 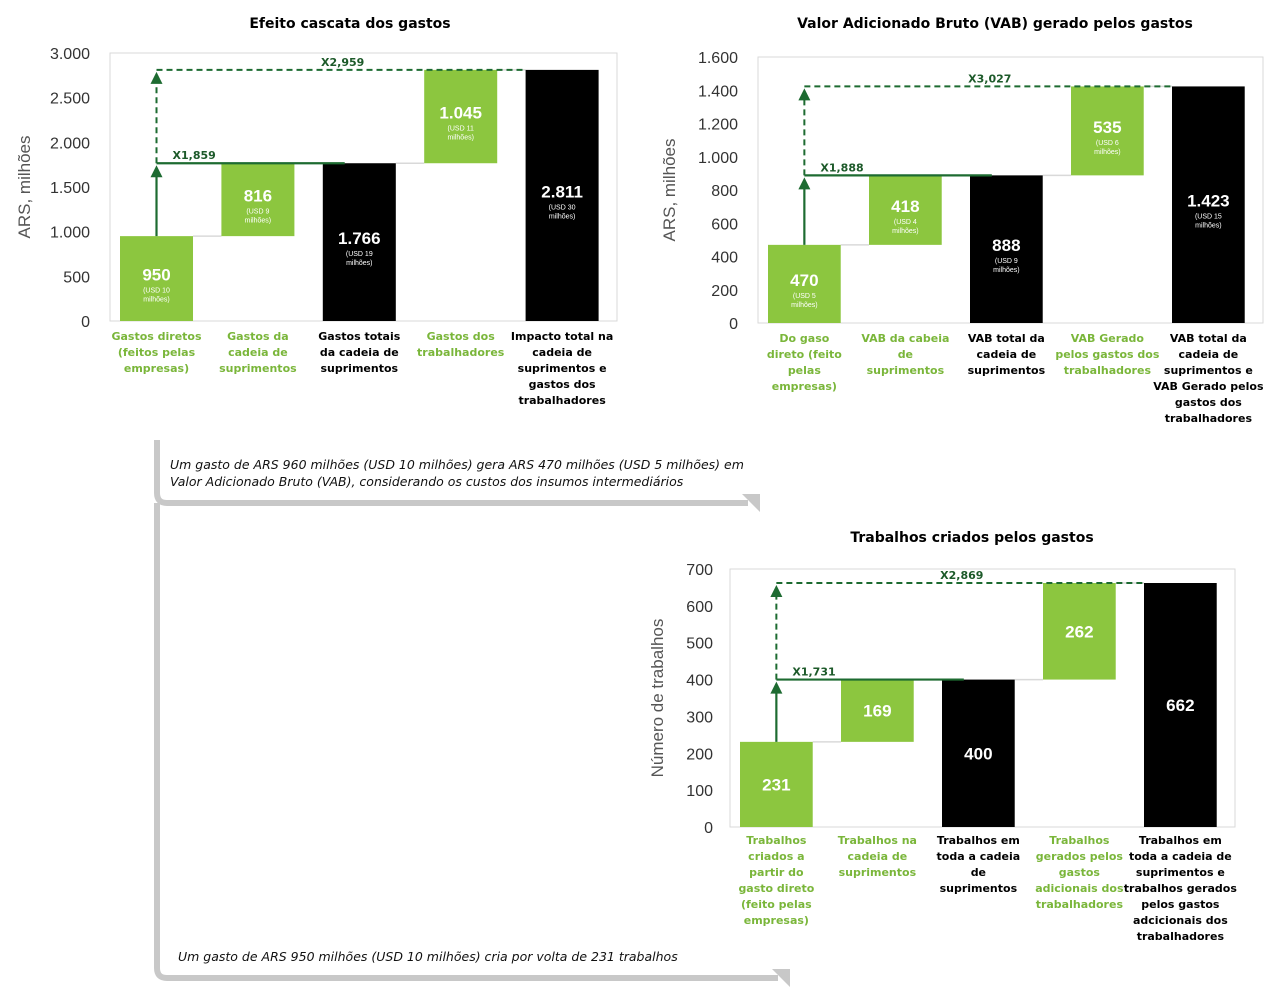 I want to click on bar-value-label: 662, so click(x=1180, y=705).